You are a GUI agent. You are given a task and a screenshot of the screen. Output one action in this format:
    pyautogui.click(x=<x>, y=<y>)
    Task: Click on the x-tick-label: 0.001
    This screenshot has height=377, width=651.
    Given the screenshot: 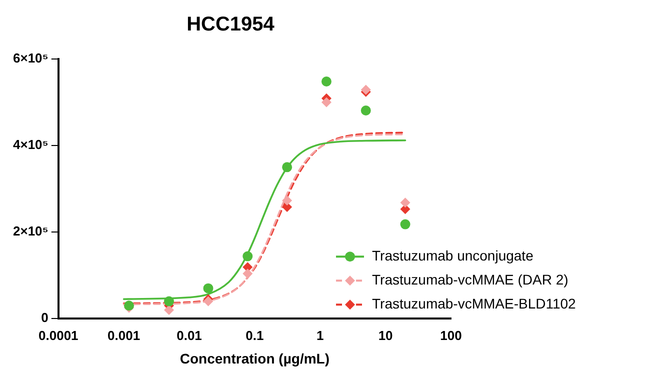 What is the action you would take?
    pyautogui.click(x=124, y=335)
    